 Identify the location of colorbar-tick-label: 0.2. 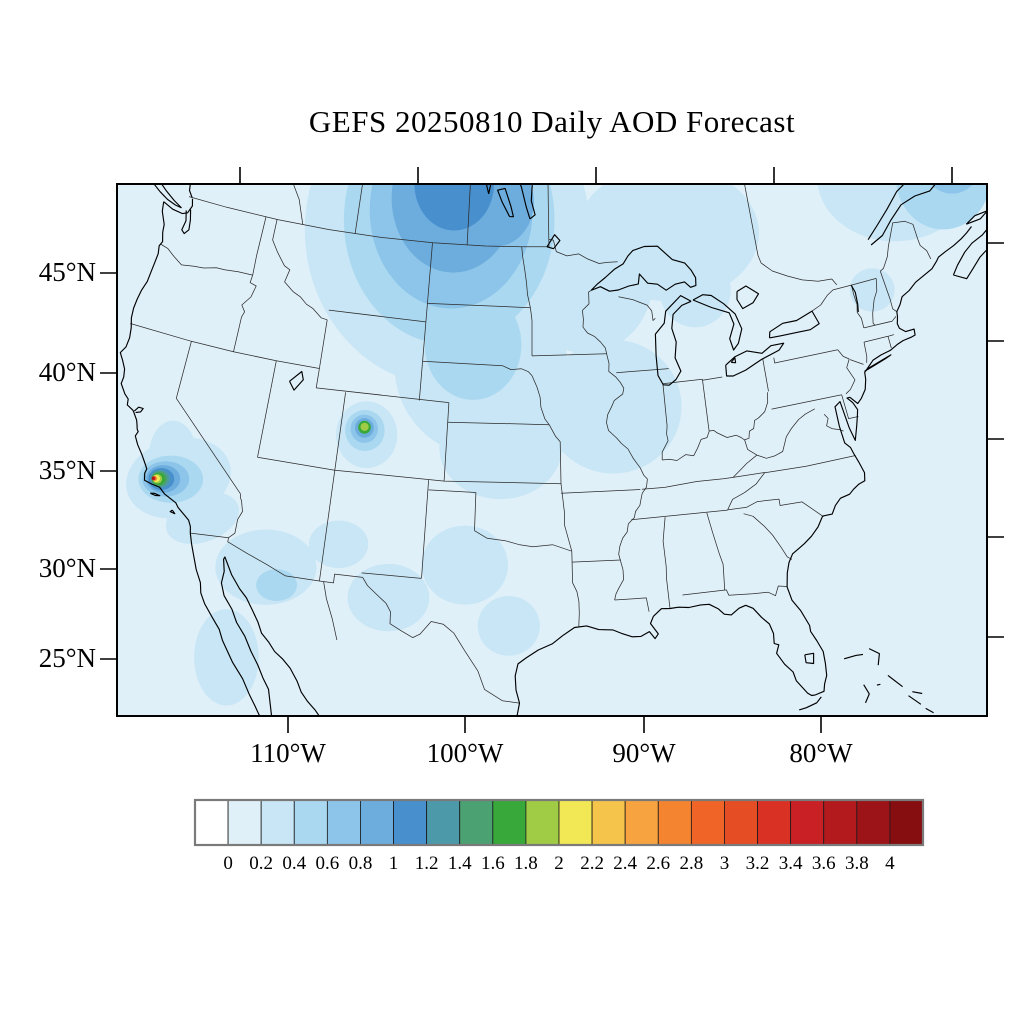
(261, 863).